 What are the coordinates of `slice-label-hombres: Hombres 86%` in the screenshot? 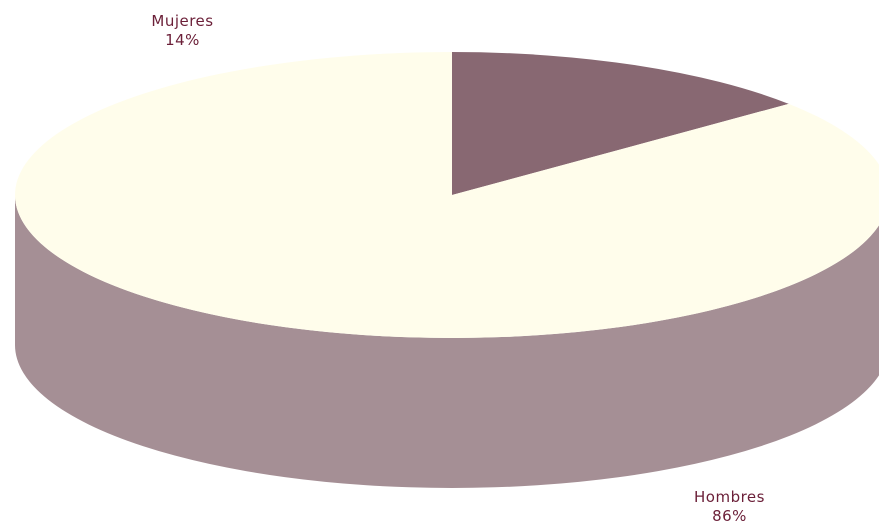 It's located at (729, 507).